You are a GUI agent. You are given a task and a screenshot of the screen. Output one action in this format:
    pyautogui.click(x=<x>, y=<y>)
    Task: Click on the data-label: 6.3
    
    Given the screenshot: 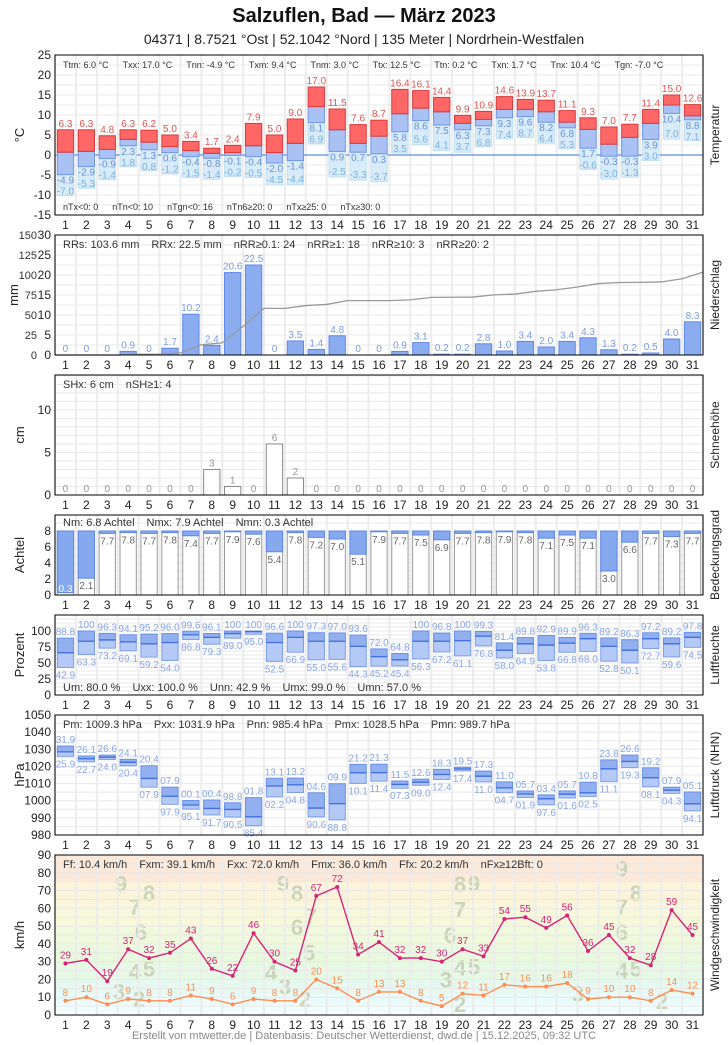 What is the action you would take?
    pyautogui.click(x=86, y=124)
    